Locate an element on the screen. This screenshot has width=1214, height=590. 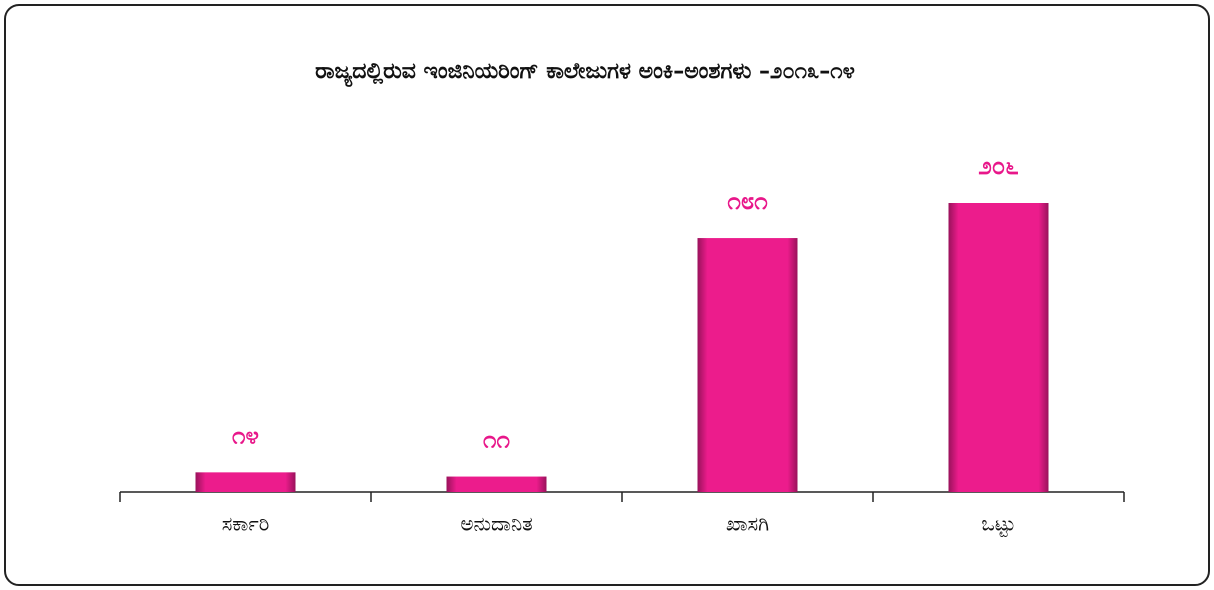
value-label: ೧೪ is located at coordinates (245, 435).